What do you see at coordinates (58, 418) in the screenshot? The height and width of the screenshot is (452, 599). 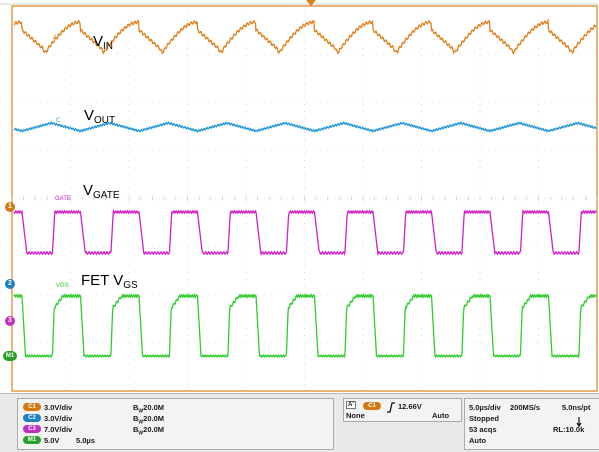 I see `ch2-scale: 3.0V/div` at bounding box center [58, 418].